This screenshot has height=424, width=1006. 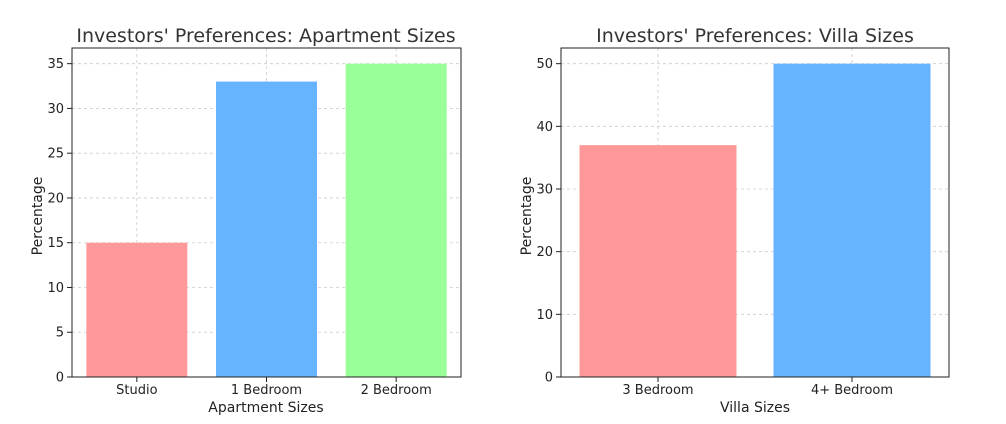 I want to click on bar-2-bedroom, so click(x=396, y=220).